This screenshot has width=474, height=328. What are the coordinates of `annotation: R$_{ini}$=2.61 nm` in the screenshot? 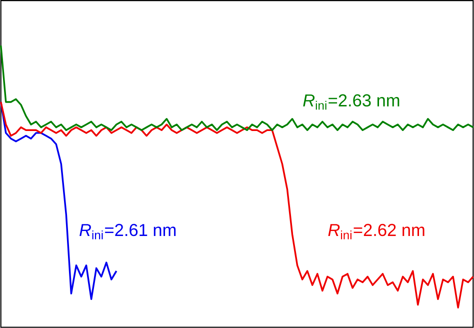 It's located at (128, 232).